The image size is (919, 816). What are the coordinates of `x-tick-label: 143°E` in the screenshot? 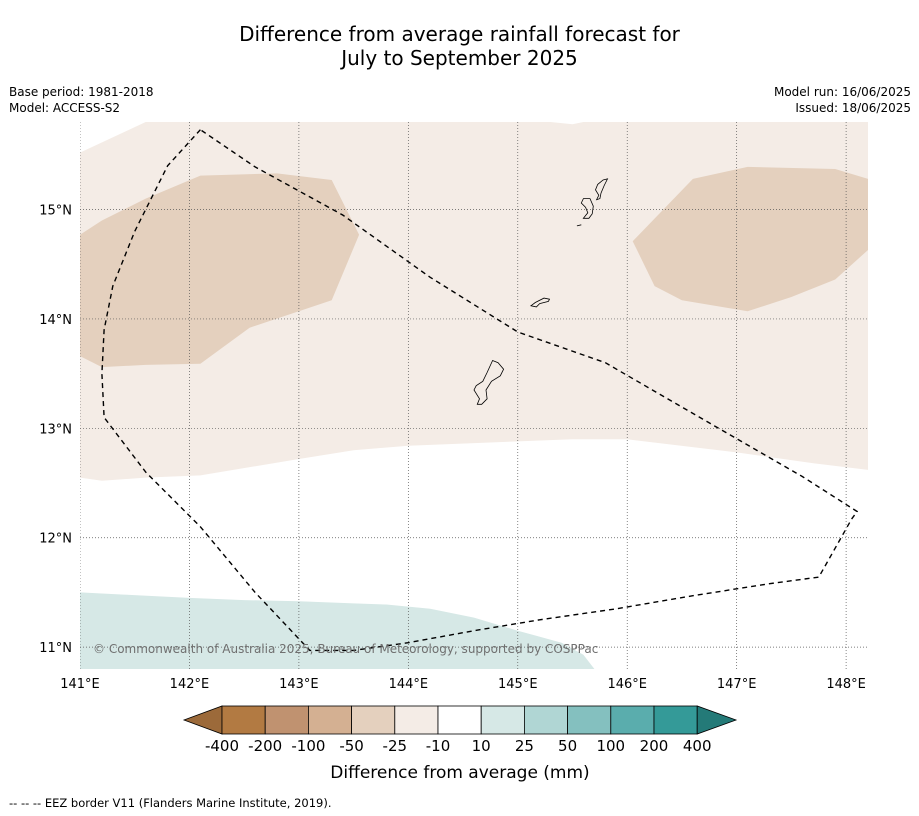 It's located at (299, 684).